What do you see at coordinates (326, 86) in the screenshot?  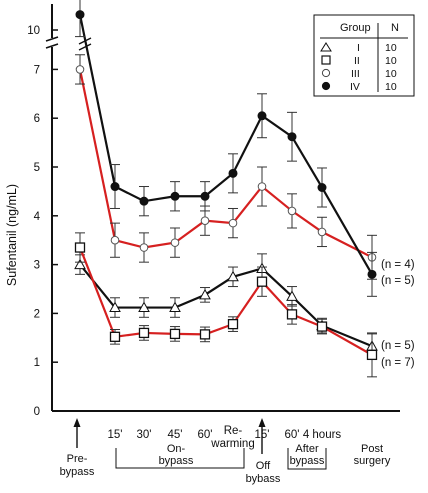 I see `legend-marker-filled-circle-icon` at bounding box center [326, 86].